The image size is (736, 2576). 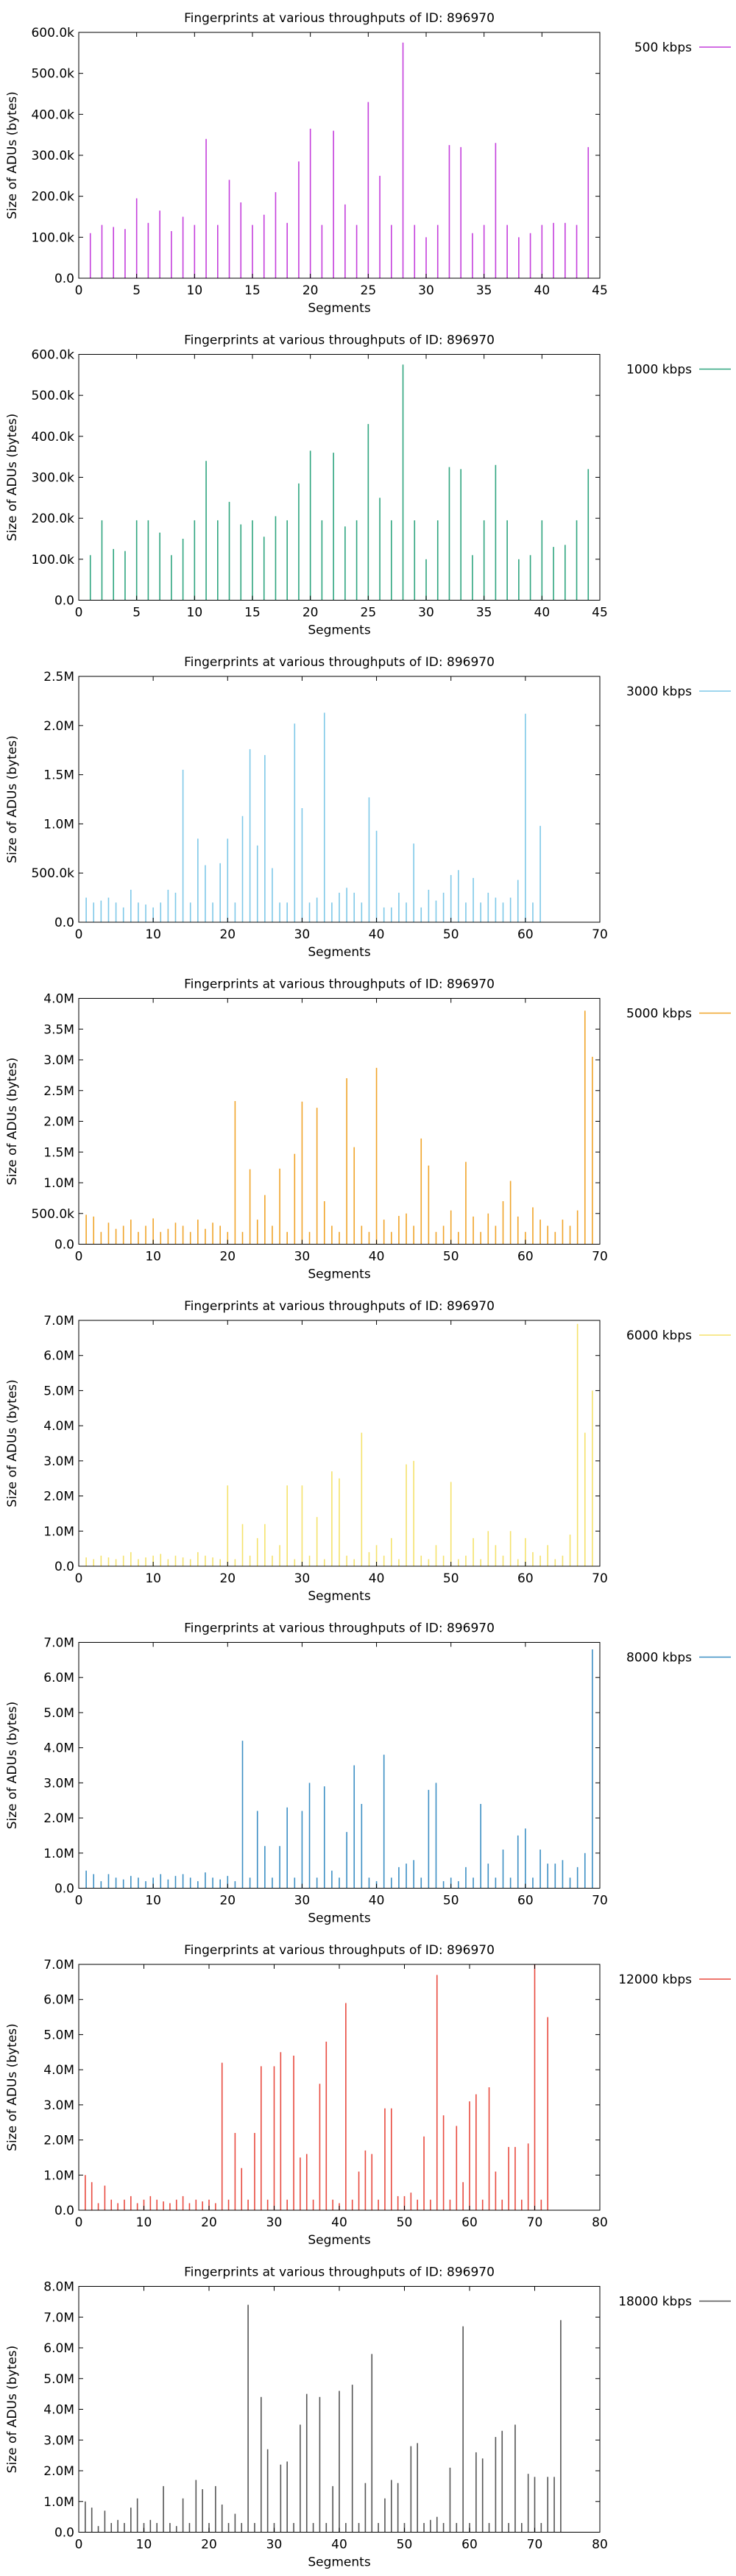 What do you see at coordinates (59, 2317) in the screenshot?
I see `y-tick-label: 7.0M` at bounding box center [59, 2317].